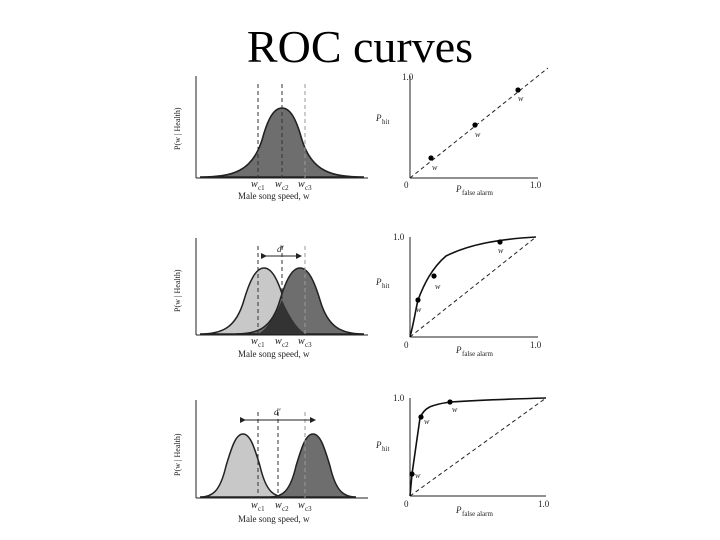 The image size is (720, 540). Describe the element at coordinates (243, 465) in the screenshot. I see `no-health-distribution` at that location.